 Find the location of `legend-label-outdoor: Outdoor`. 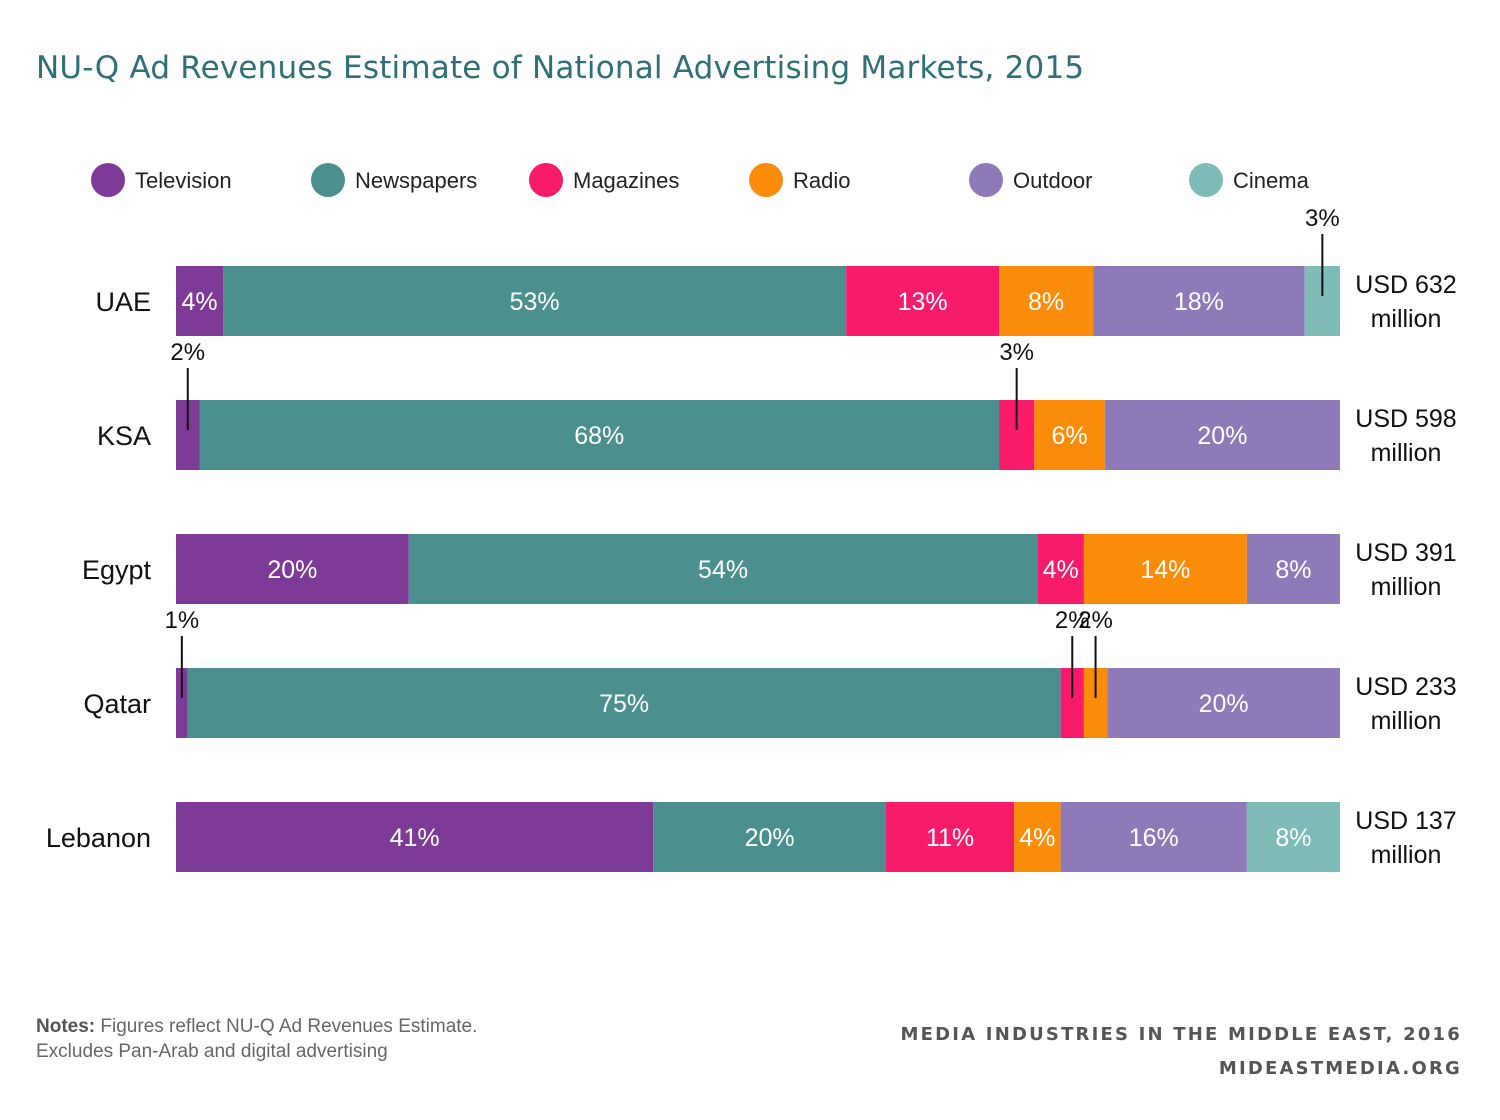

legend-label-outdoor: Outdoor is located at coordinates (1053, 180).